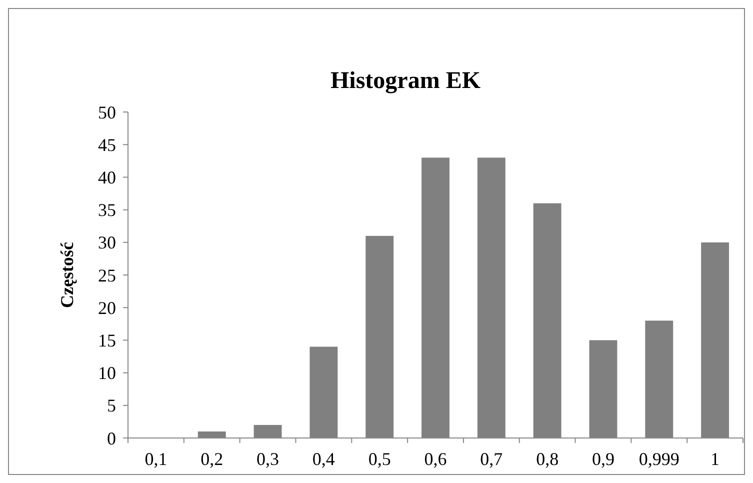 The height and width of the screenshot is (483, 753). I want to click on y-tick-label: 25, so click(107, 275).